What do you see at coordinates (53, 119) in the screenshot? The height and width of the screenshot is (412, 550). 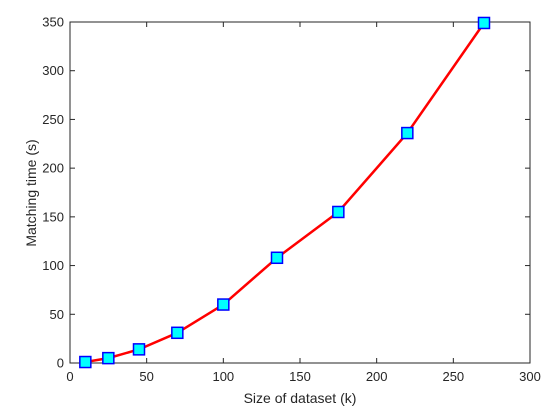 I see `y-tick-label: 250` at bounding box center [53, 119].